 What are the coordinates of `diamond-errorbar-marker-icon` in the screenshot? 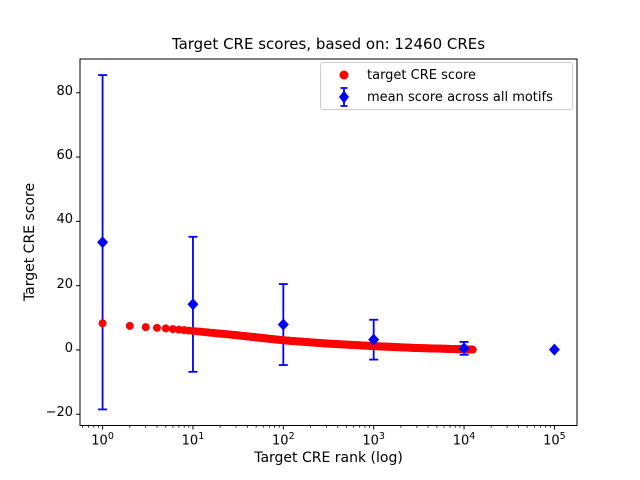 It's located at (344, 97).